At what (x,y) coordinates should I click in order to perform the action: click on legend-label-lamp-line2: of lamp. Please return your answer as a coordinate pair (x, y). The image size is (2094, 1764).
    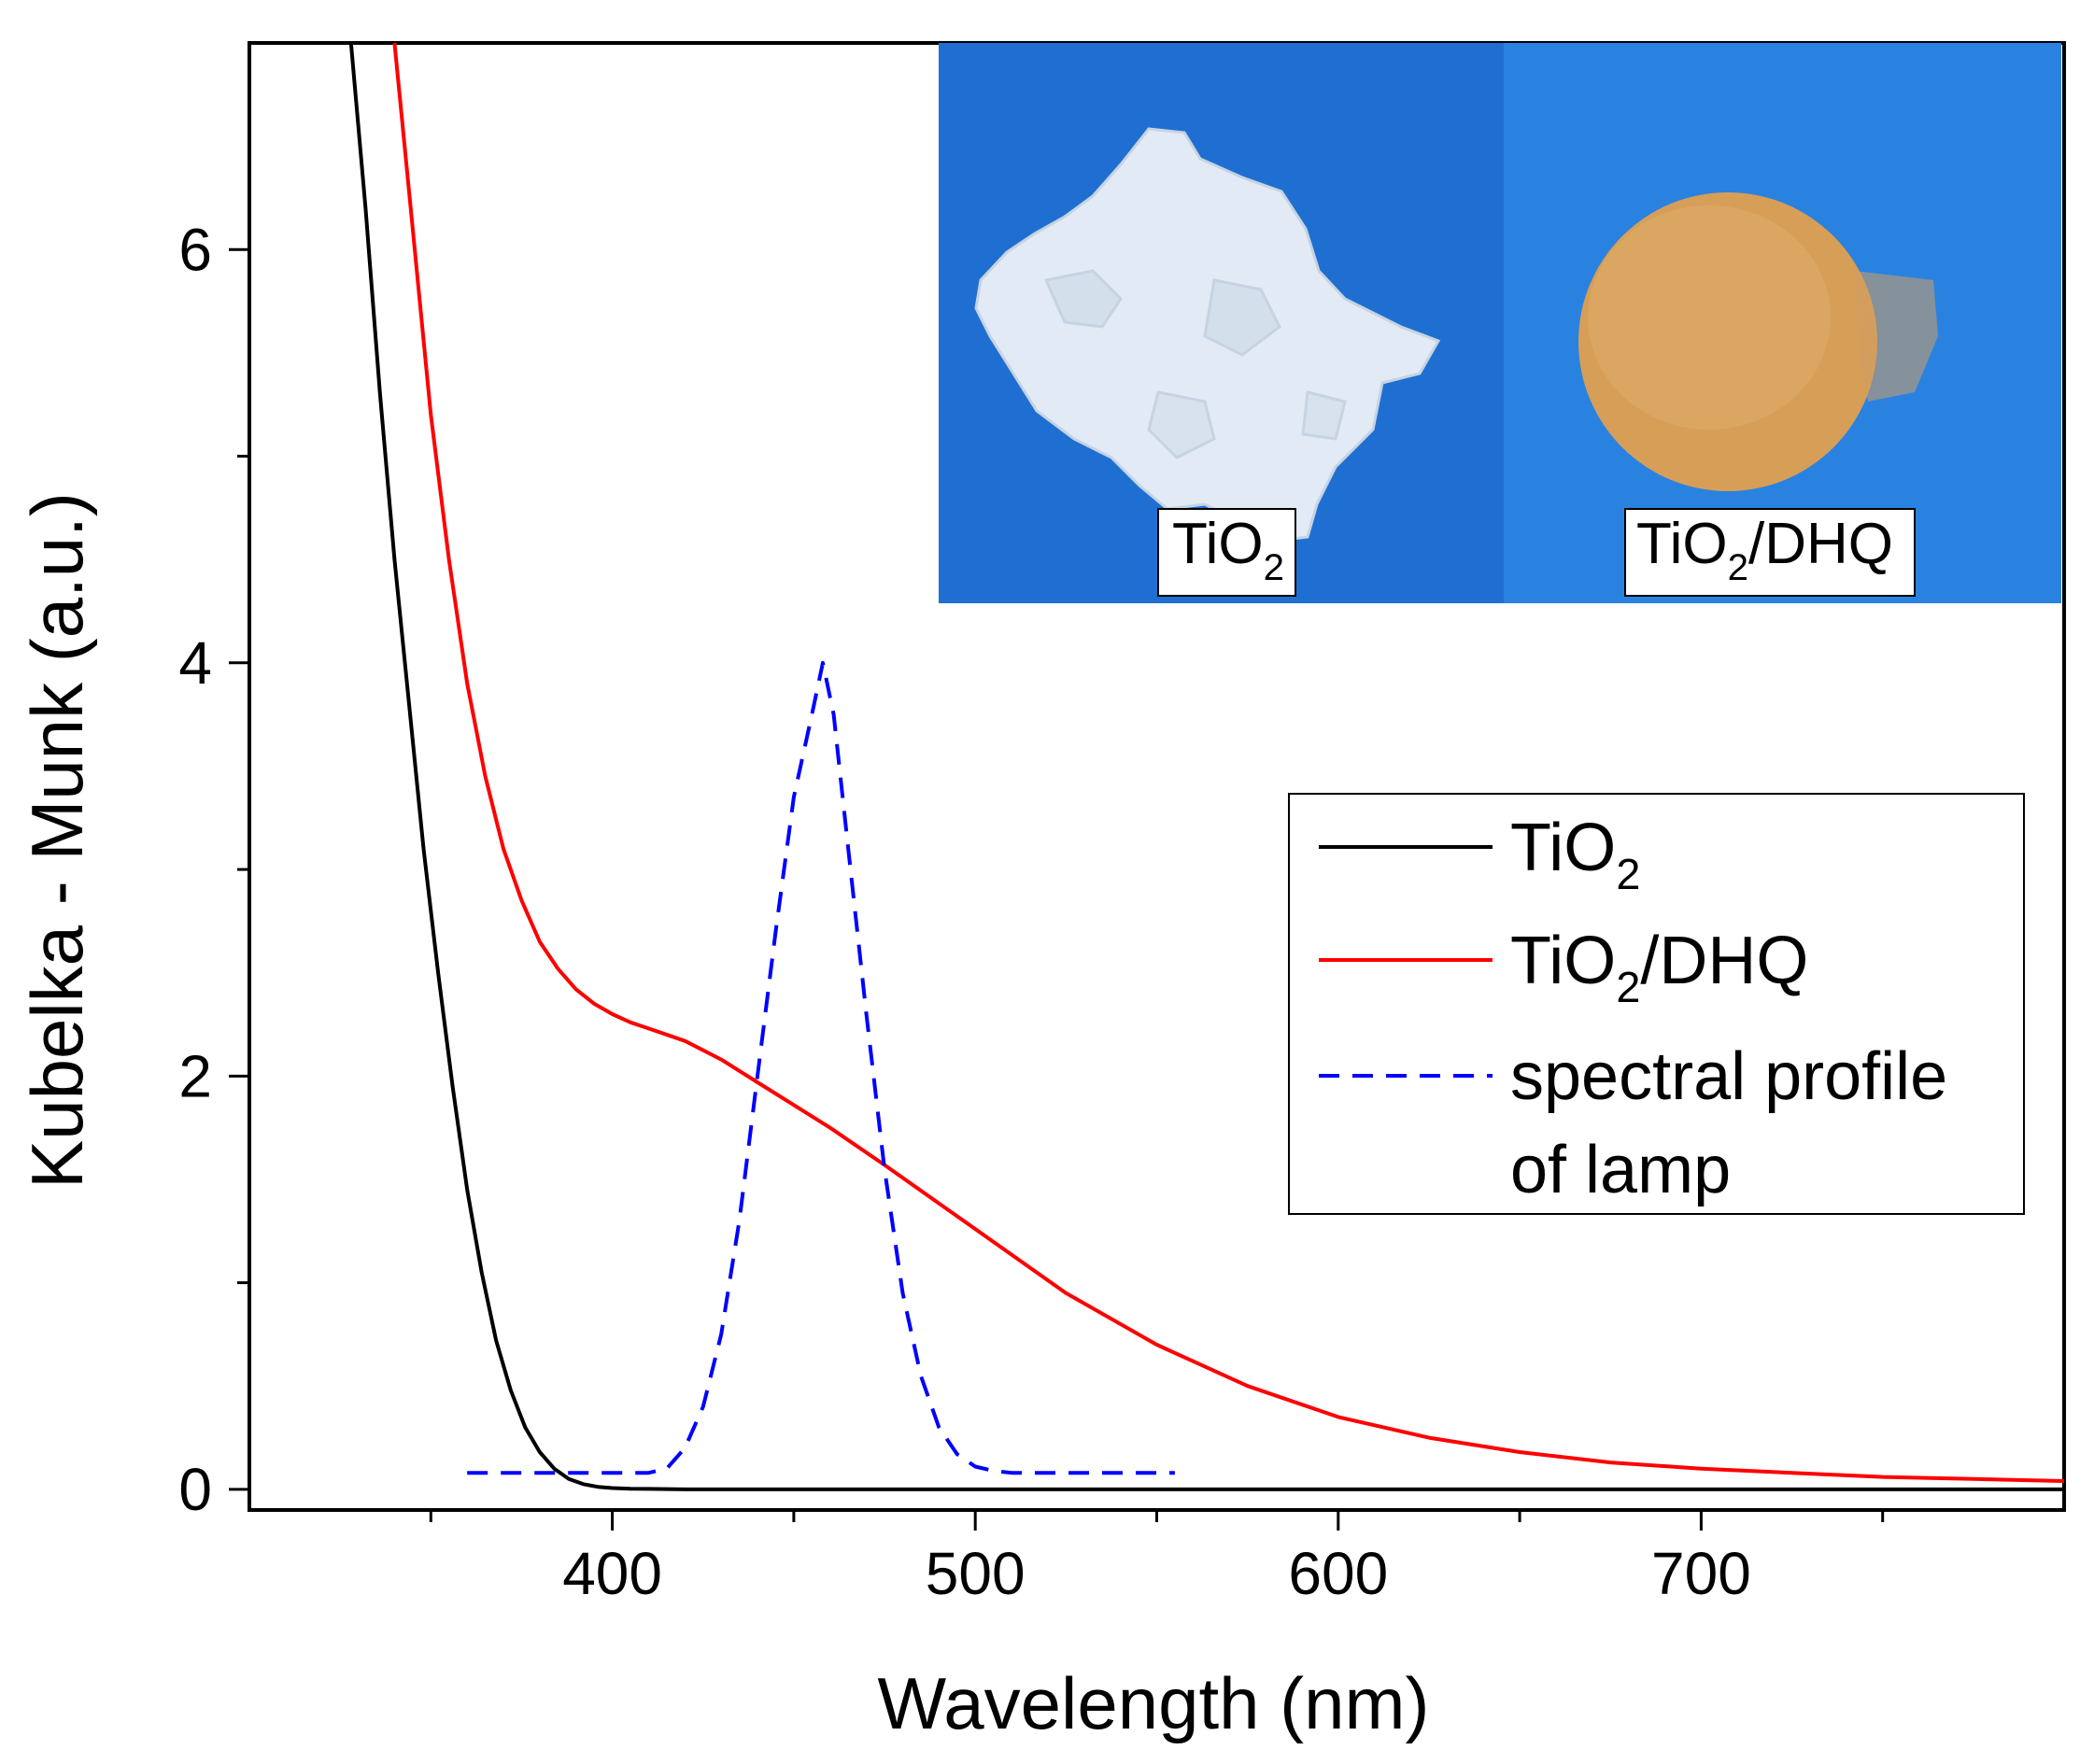
    Looking at the image, I should click on (1620, 1170).